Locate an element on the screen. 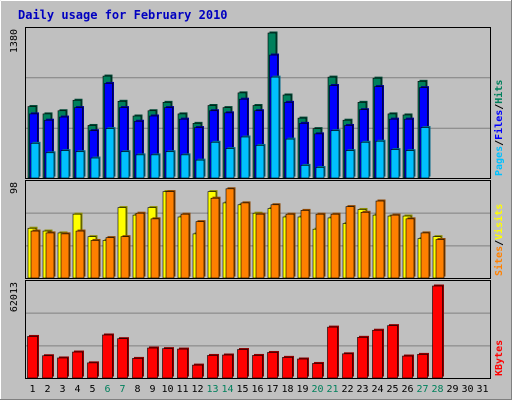  x-tick-label: 10 is located at coordinates (167, 389).